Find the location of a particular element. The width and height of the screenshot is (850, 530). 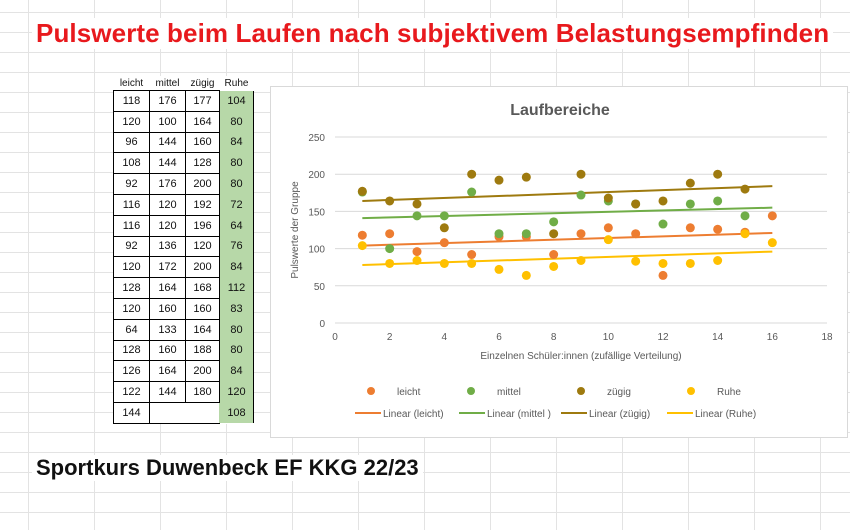

y-tick-label: 150 is located at coordinates (316, 212).